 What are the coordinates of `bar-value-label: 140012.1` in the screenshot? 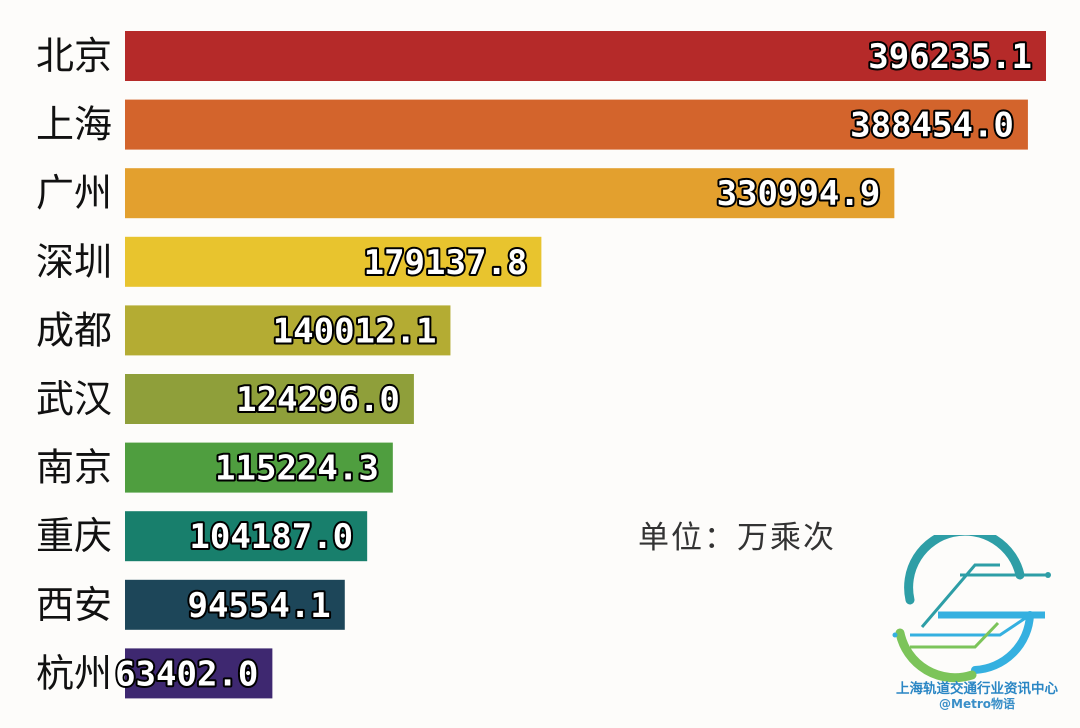 It's located at (355, 331).